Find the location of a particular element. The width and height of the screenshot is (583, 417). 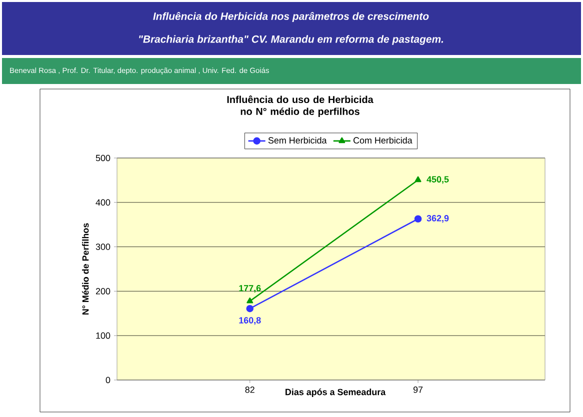

data-label: 177,6 is located at coordinates (250, 288).